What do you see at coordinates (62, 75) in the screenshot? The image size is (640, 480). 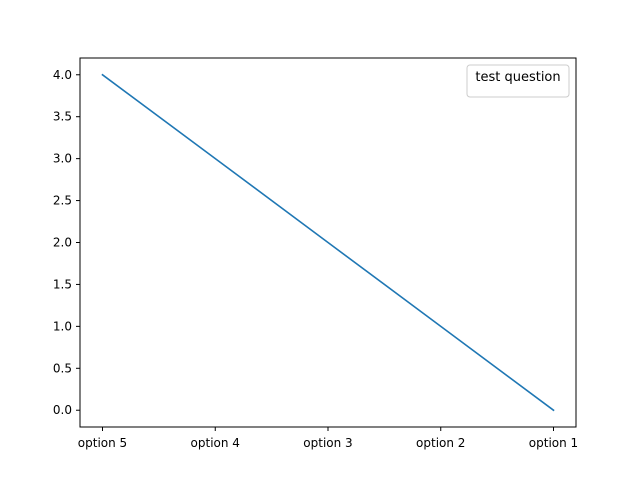 I see `y-tick-label: 4.0` at bounding box center [62, 75].